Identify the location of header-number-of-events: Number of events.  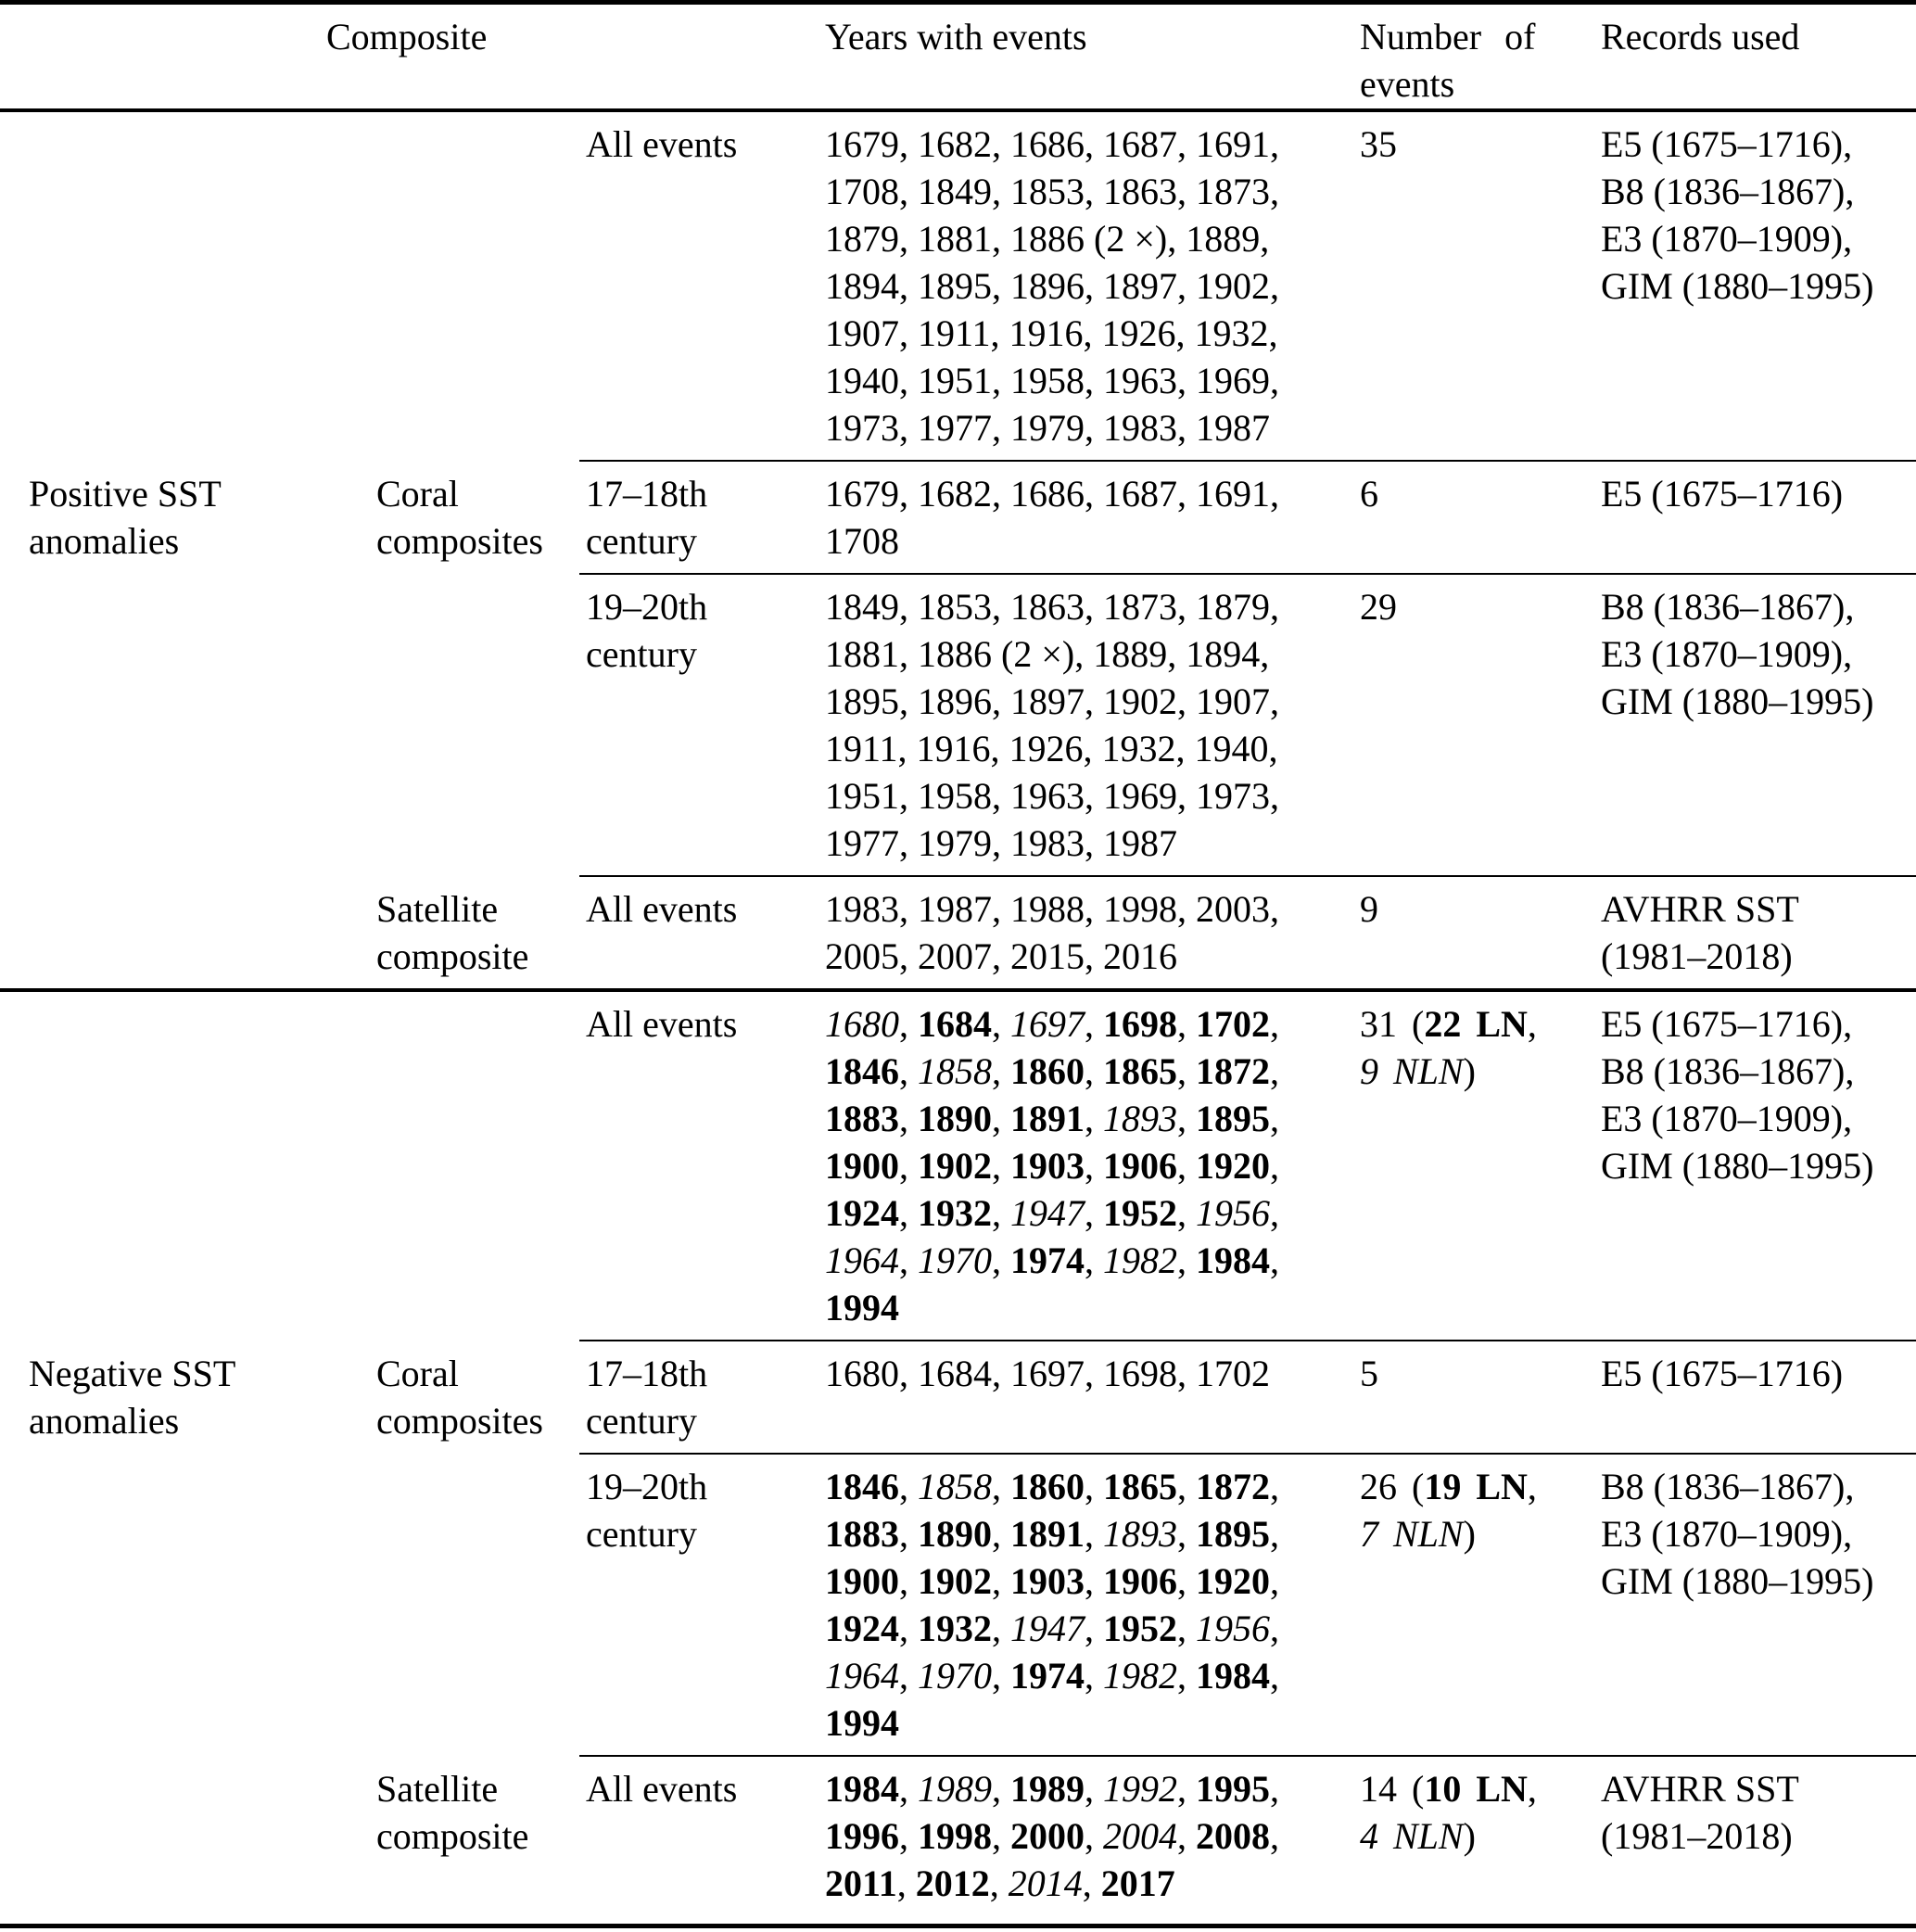
(1476, 60).